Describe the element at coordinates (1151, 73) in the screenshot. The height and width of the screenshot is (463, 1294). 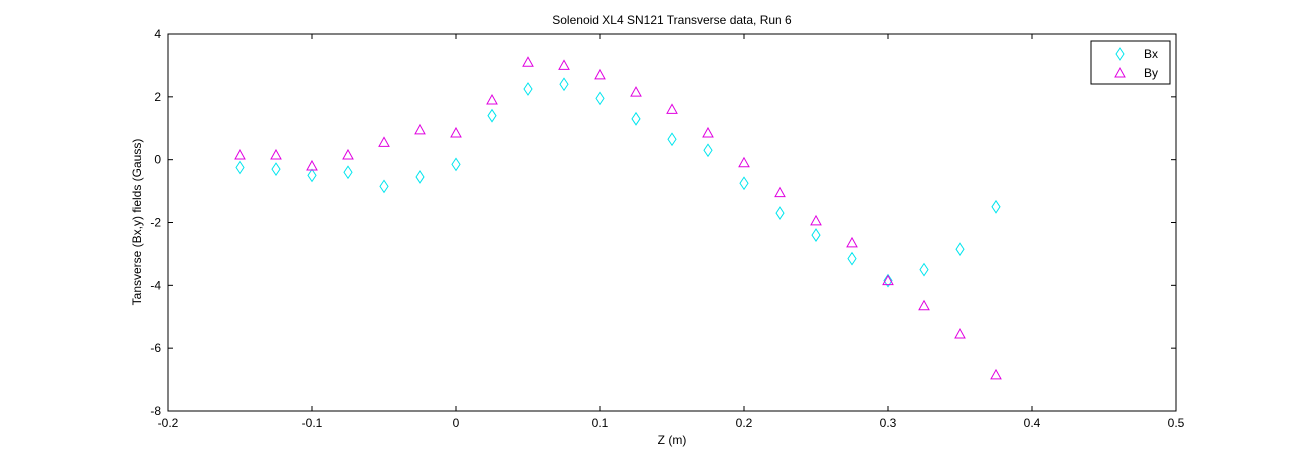
I see `legend-label-by: By` at that location.